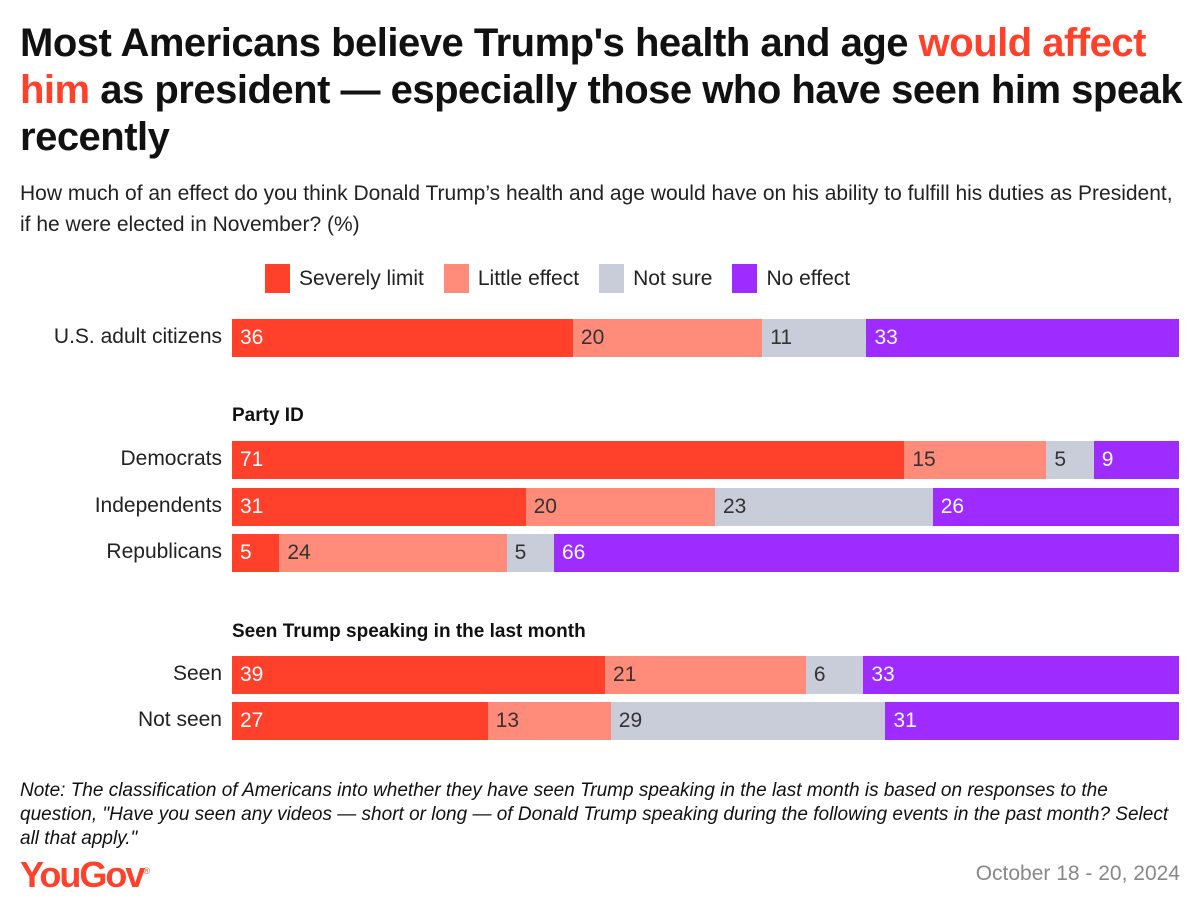 The height and width of the screenshot is (915, 1200). What do you see at coordinates (197, 673) in the screenshot?
I see `row-label: Seen` at bounding box center [197, 673].